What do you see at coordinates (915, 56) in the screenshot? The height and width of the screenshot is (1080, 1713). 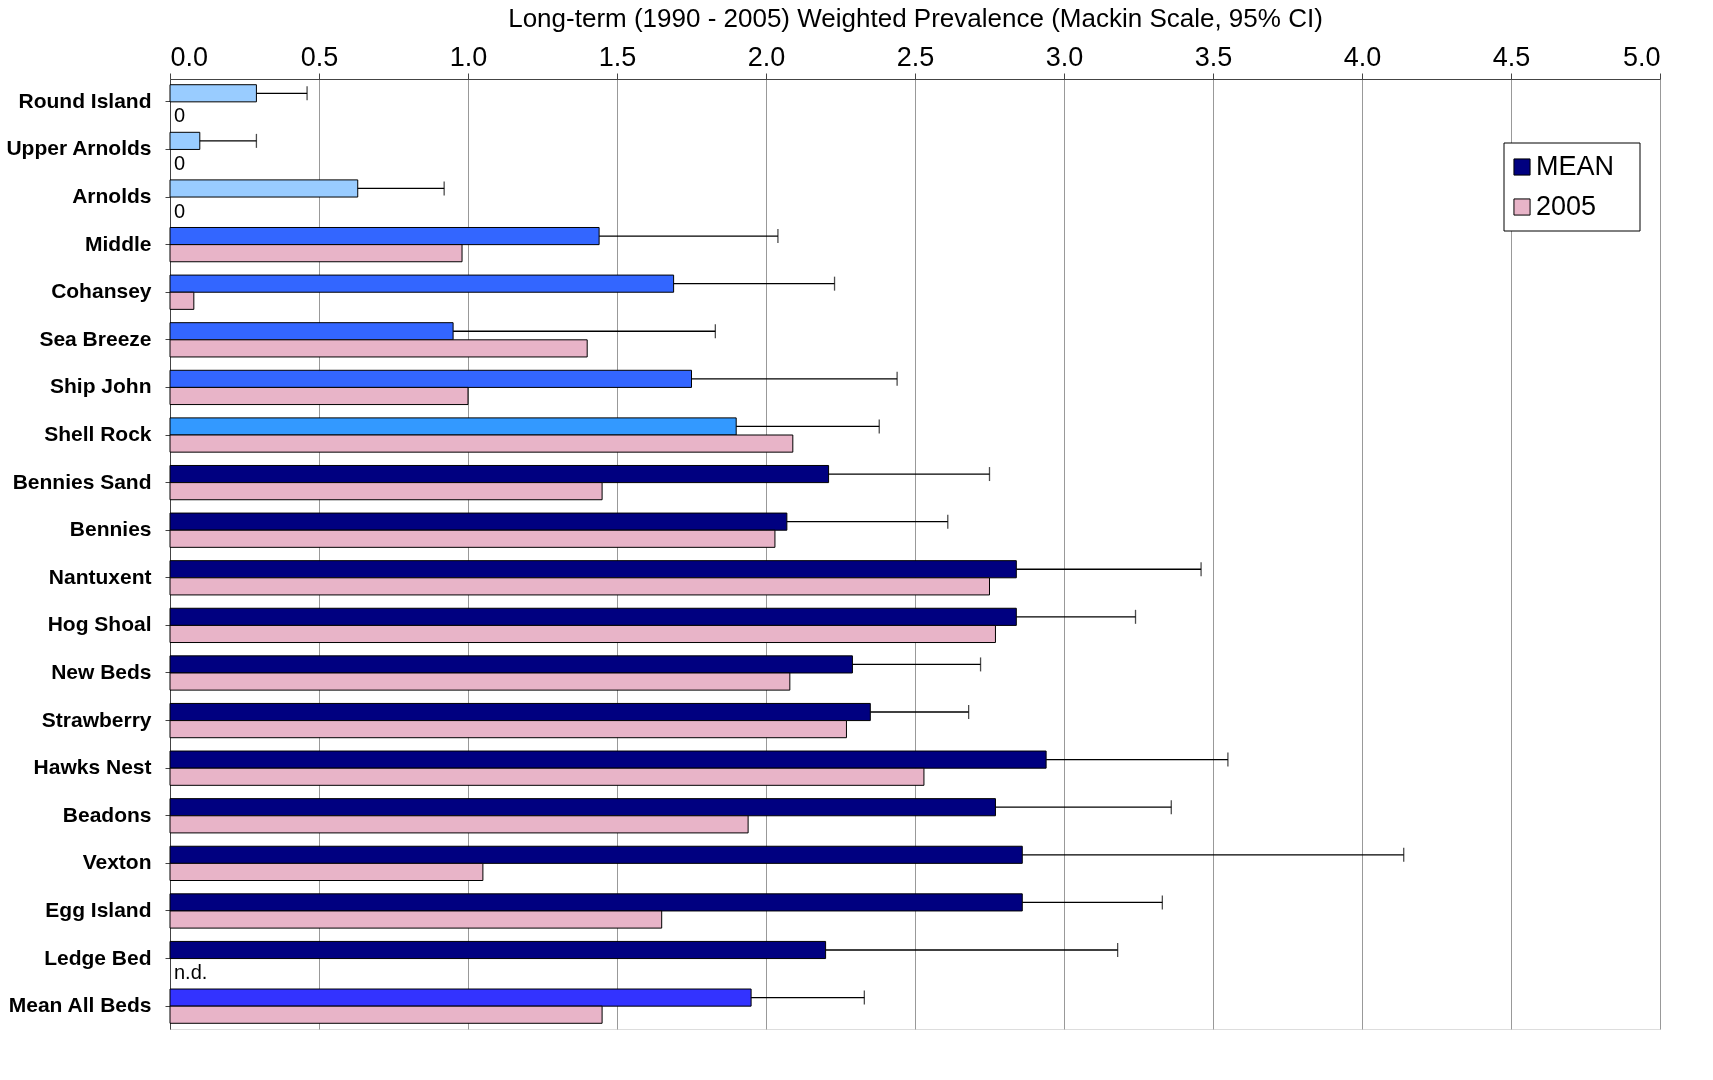 I see `x-tick-label: 2.5` at bounding box center [915, 56].